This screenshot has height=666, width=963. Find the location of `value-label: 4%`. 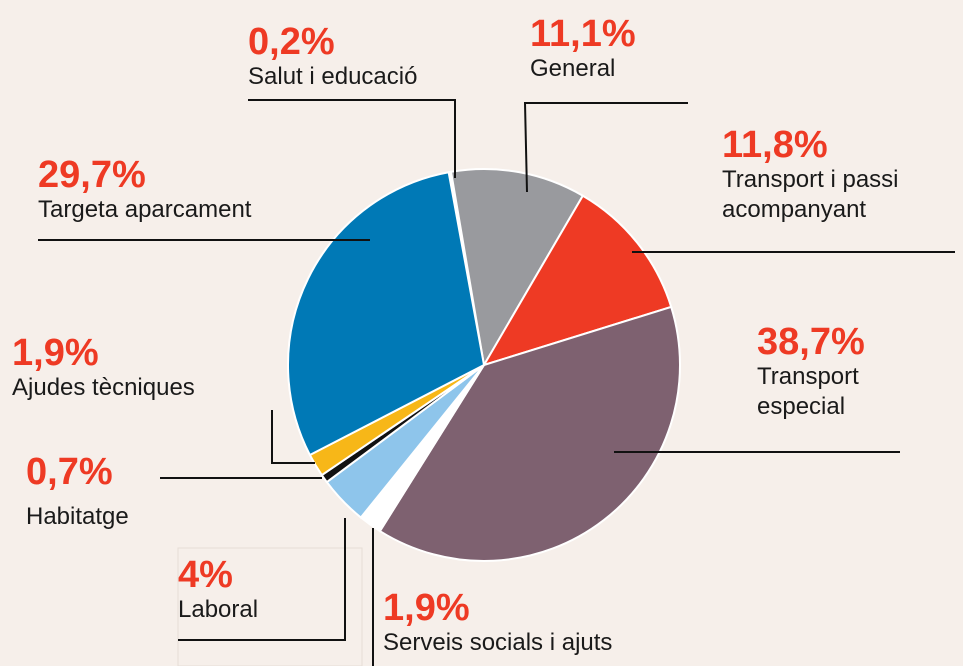

value-label: 4% is located at coordinates (205, 575).